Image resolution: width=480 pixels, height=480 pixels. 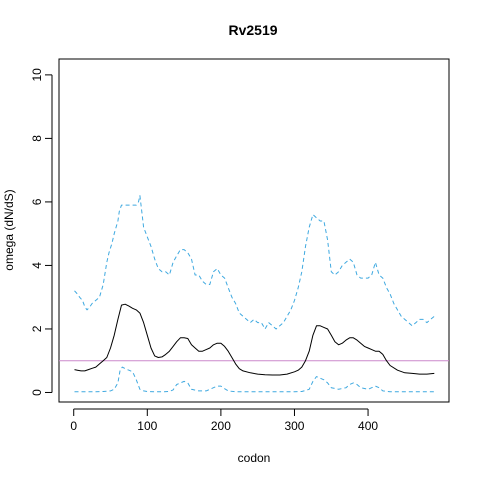 What do you see at coordinates (254, 458) in the screenshot?
I see `x-axis-label: codon` at bounding box center [254, 458].